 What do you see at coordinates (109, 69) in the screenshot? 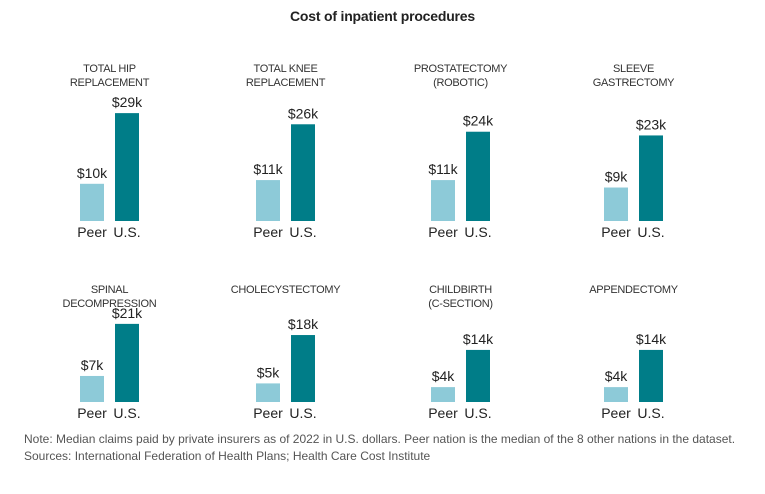
I see `panel-title: TOTAL HIP` at bounding box center [109, 69].